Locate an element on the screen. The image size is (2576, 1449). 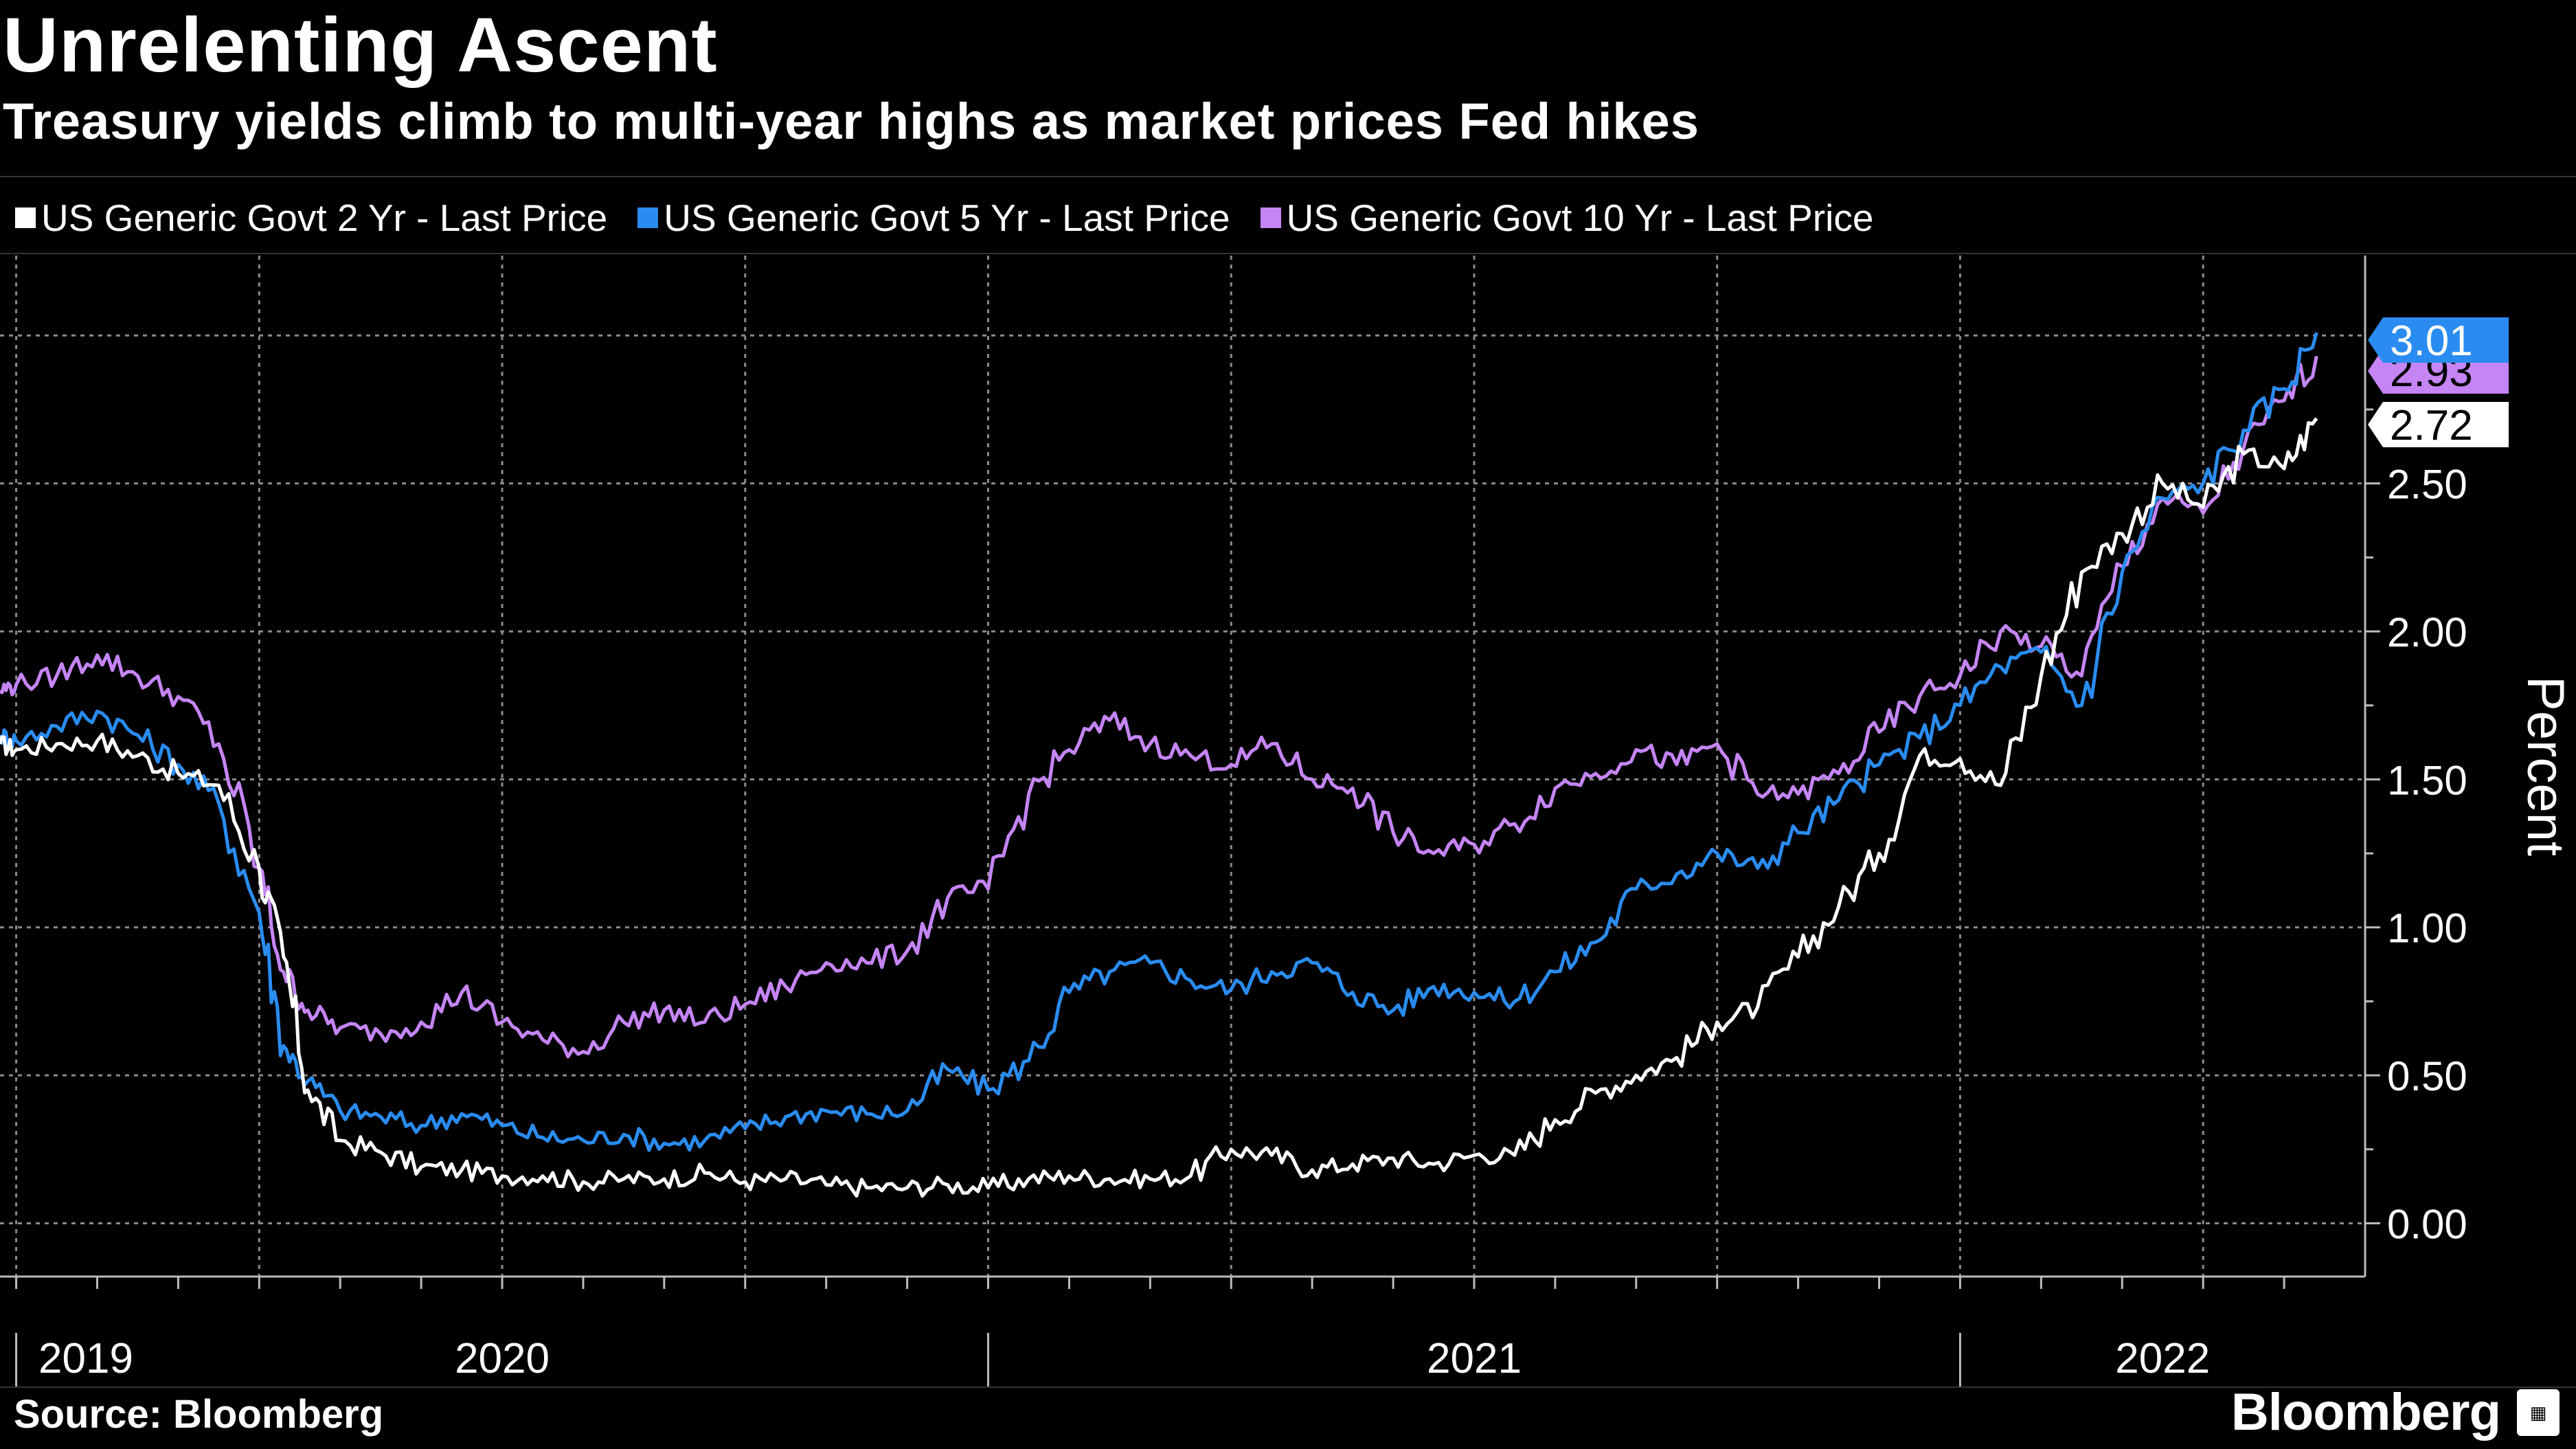
year-label-2021: 2021 is located at coordinates (1474, 1358).